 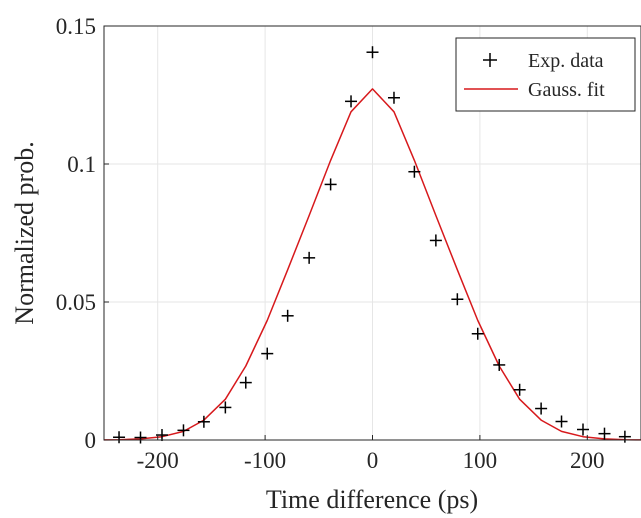 What do you see at coordinates (373, 460) in the screenshot?
I see `x-tick-label: 0` at bounding box center [373, 460].